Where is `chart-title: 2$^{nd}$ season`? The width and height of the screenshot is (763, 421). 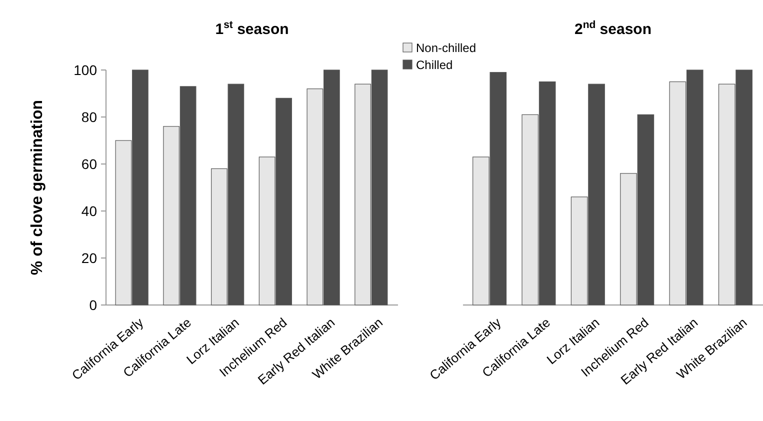 chart-title: 2$^{nd}$ season is located at coordinates (613, 28).